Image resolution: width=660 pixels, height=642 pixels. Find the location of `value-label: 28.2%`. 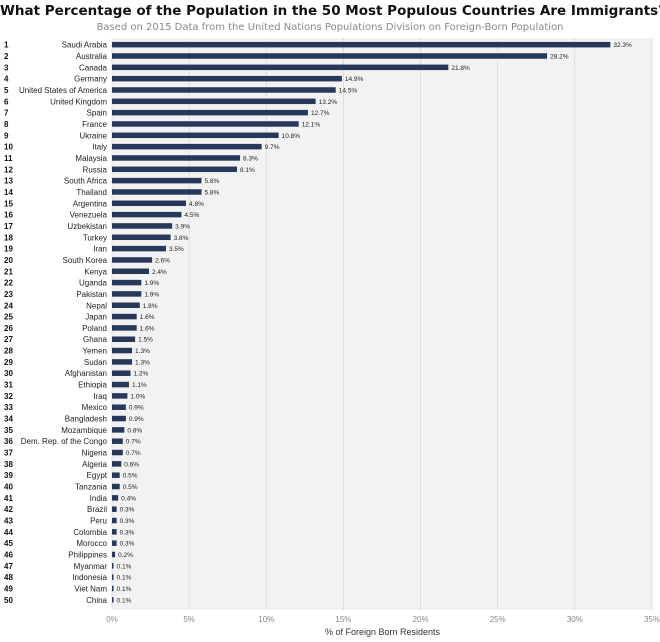

value-label: 28.2% is located at coordinates (559, 56).